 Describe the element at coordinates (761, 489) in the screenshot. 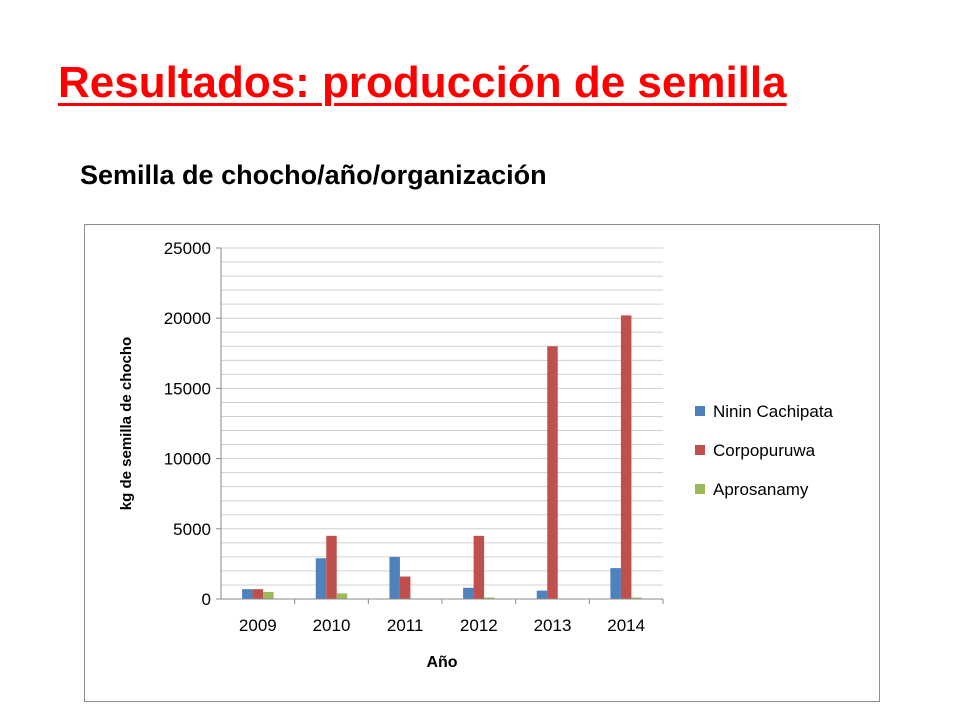

I see `legend-label: Aprosanamy` at that location.